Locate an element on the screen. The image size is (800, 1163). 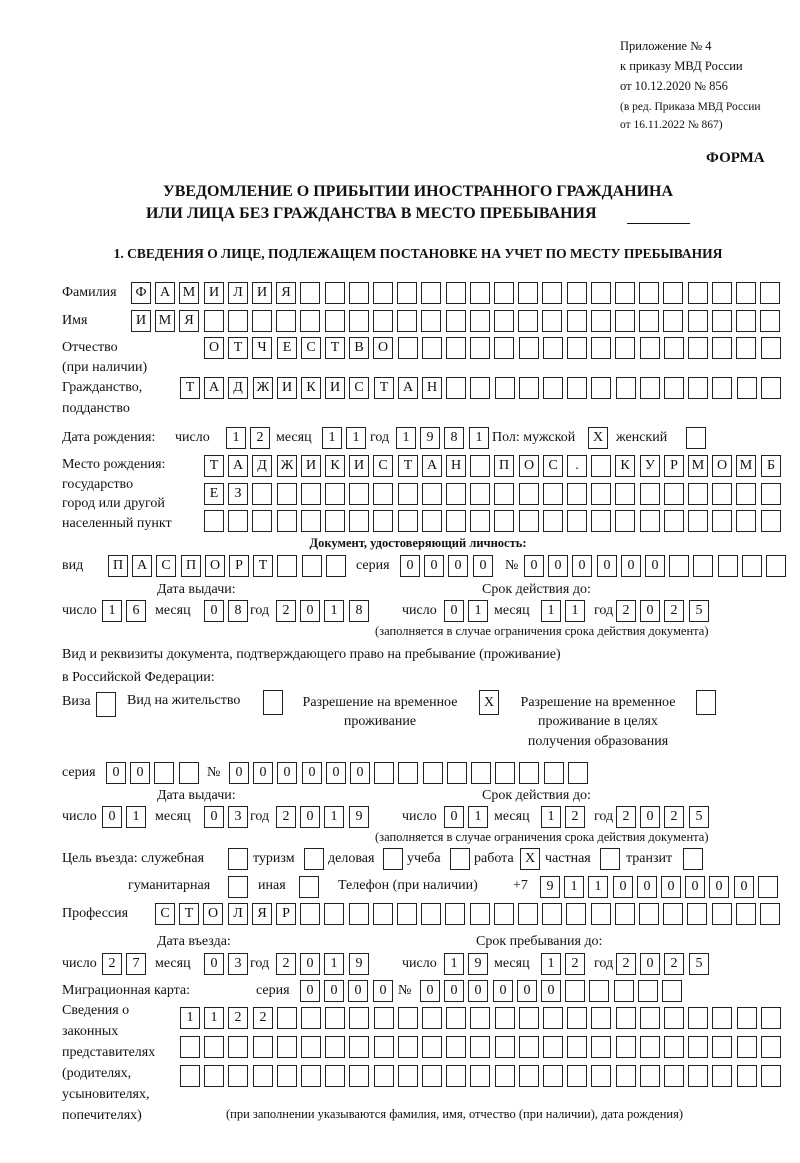
doc-series-field-cell: 0 is located at coordinates (434, 566).